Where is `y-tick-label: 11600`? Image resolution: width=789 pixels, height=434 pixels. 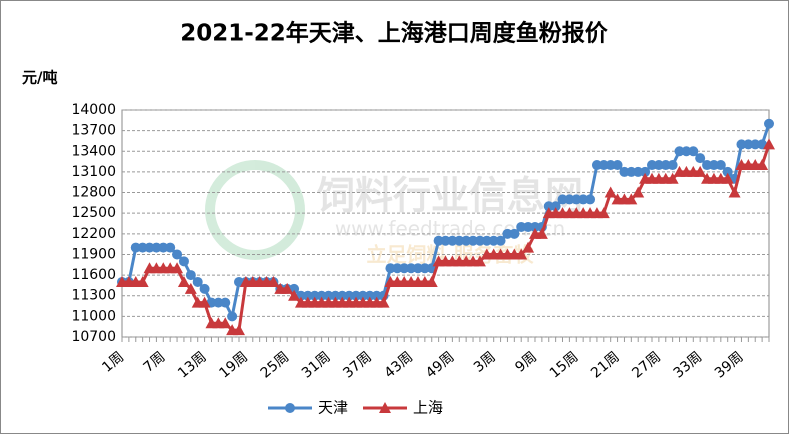
y-tick-label: 11600 is located at coordinates (93, 275).